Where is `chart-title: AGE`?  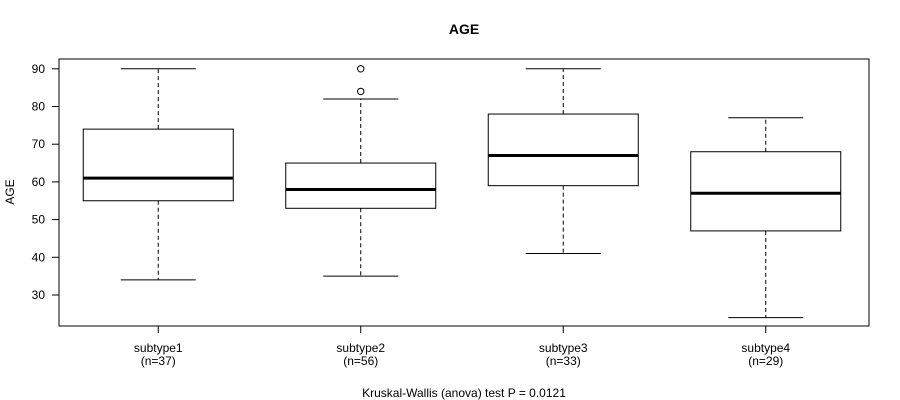
chart-title: AGE is located at coordinates (464, 29).